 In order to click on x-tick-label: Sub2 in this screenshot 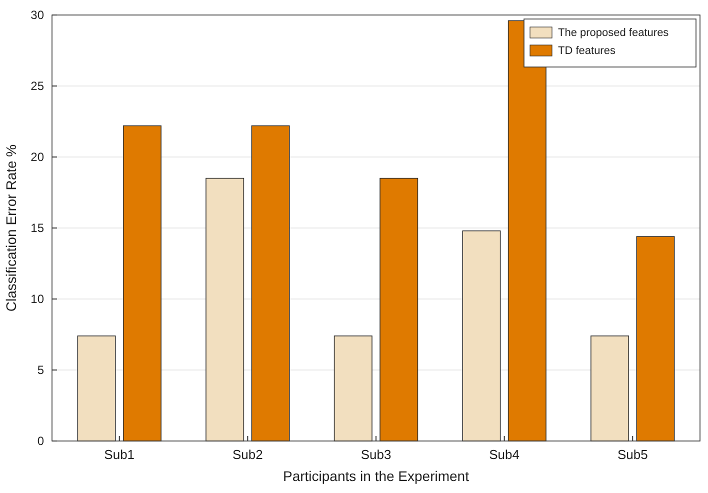, I will do `click(247, 454)`.